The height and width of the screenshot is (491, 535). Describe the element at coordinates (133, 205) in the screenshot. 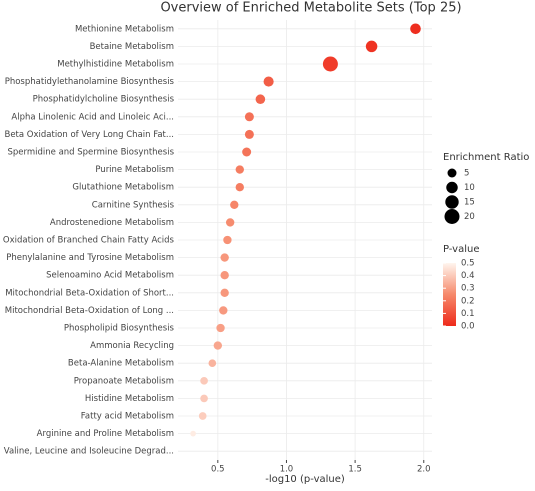

I see `y-tick-label: Carnitine Synthesis` at that location.